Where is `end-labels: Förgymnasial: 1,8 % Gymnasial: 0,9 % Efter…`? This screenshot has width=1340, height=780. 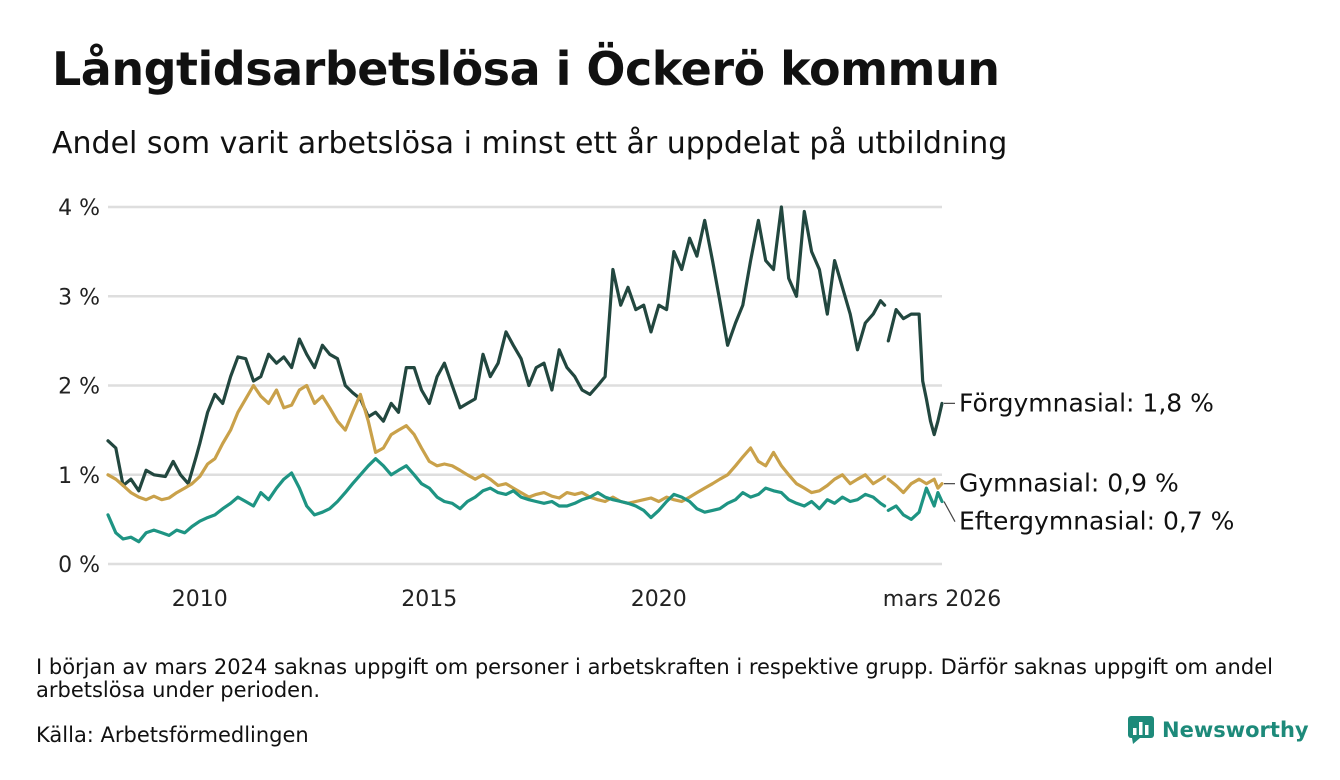
end-labels: Förgymnasial: 1,8 % Gymnasial: 0,9 % Efter… is located at coordinates (1088, 462).